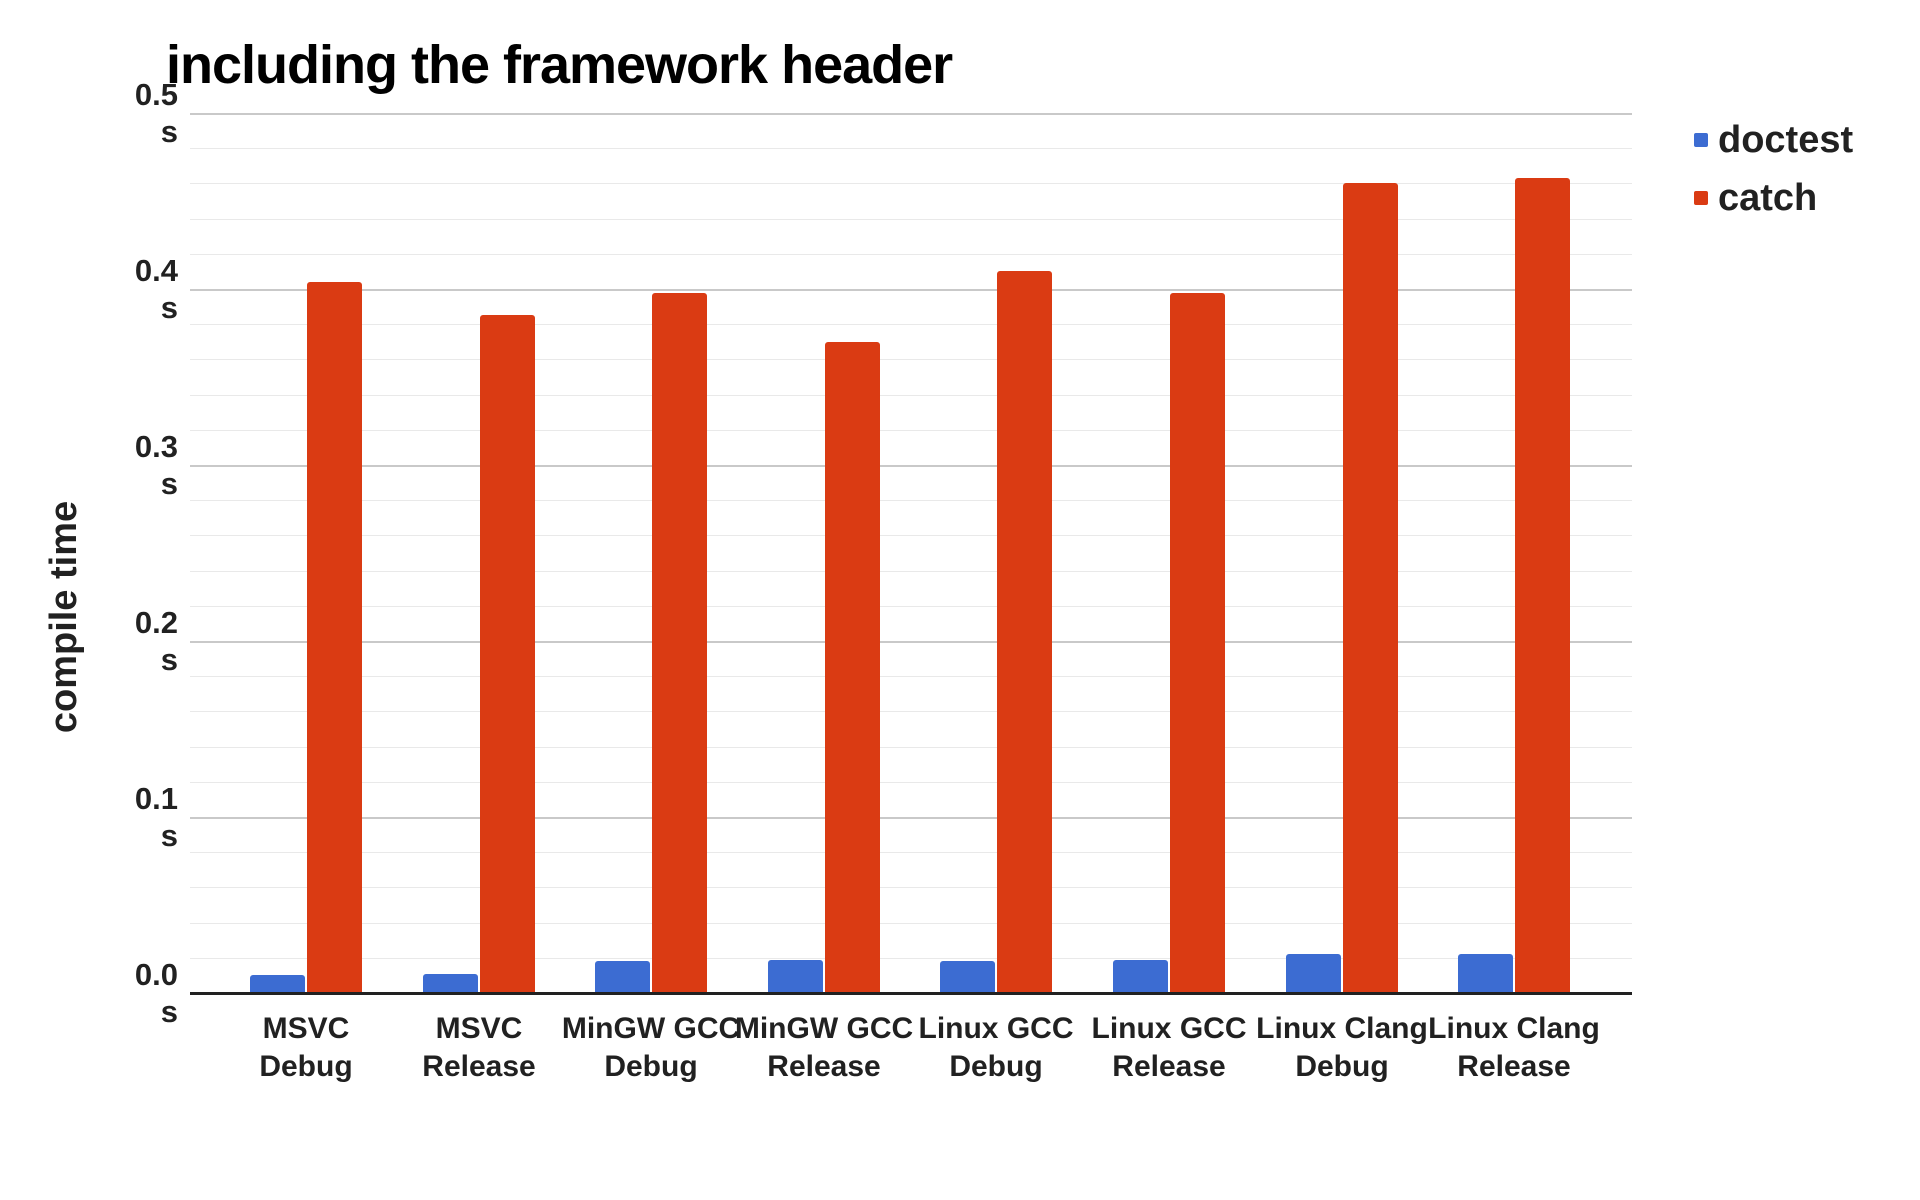 The width and height of the screenshot is (1920, 1200). What do you see at coordinates (1169, 1048) in the screenshot?
I see `x-tick-label: Linux GCC Release` at bounding box center [1169, 1048].